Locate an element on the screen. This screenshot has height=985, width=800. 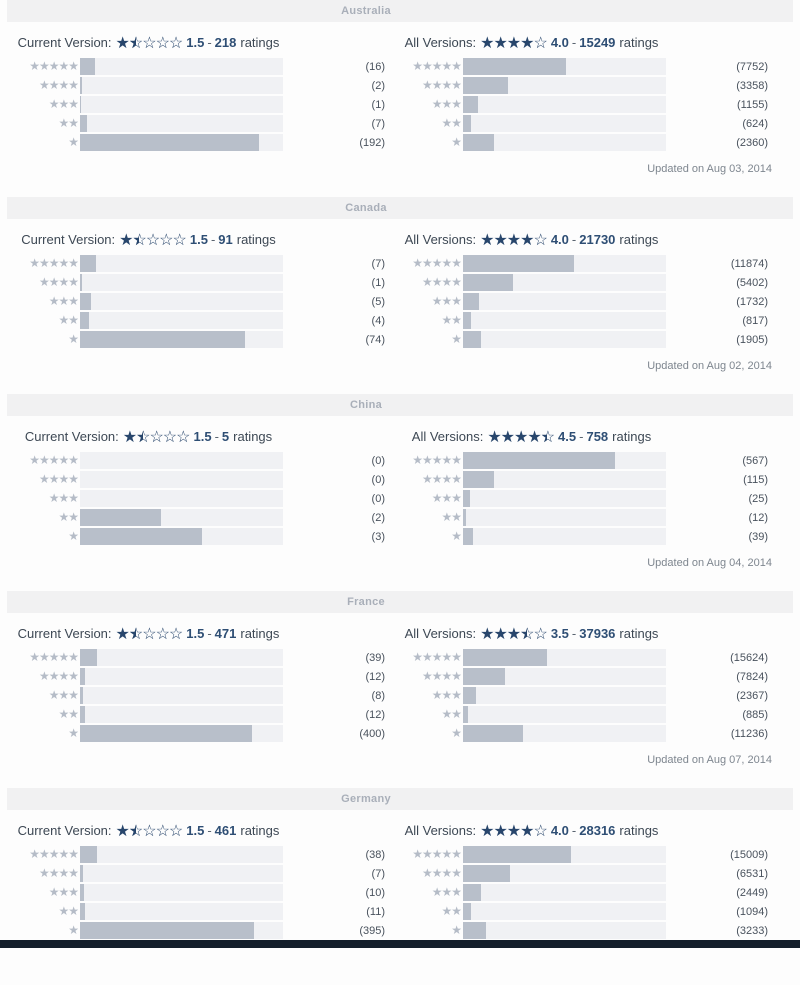
rating-row: ★ (3233) is located at coordinates (579, 930).